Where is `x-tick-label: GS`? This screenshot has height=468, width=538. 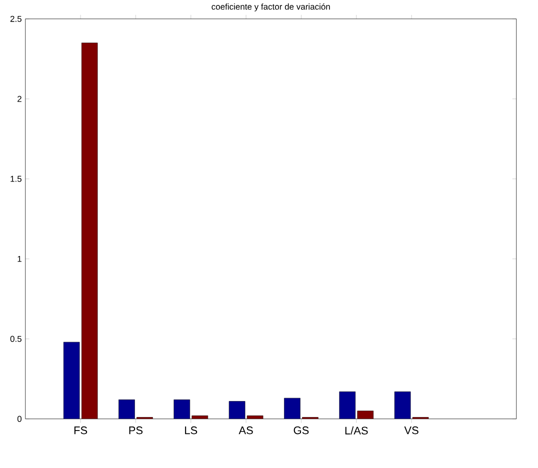
x-tick-label: GS is located at coordinates (301, 430).